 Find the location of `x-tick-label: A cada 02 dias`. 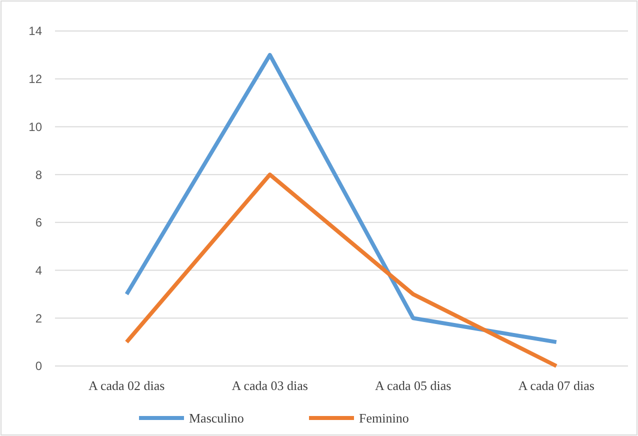

x-tick-label: A cada 02 dias is located at coordinates (126, 385).